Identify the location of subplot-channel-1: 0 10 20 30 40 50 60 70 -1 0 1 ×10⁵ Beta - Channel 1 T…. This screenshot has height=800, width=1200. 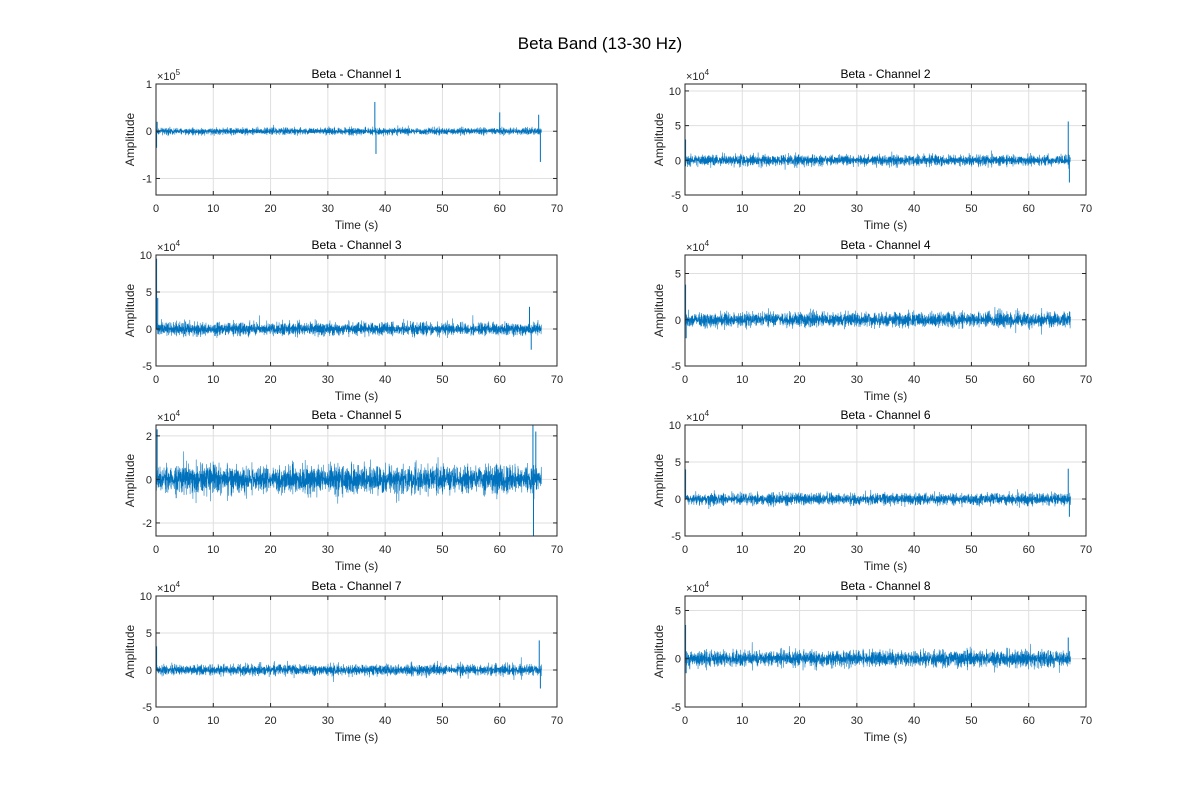
(343, 149).